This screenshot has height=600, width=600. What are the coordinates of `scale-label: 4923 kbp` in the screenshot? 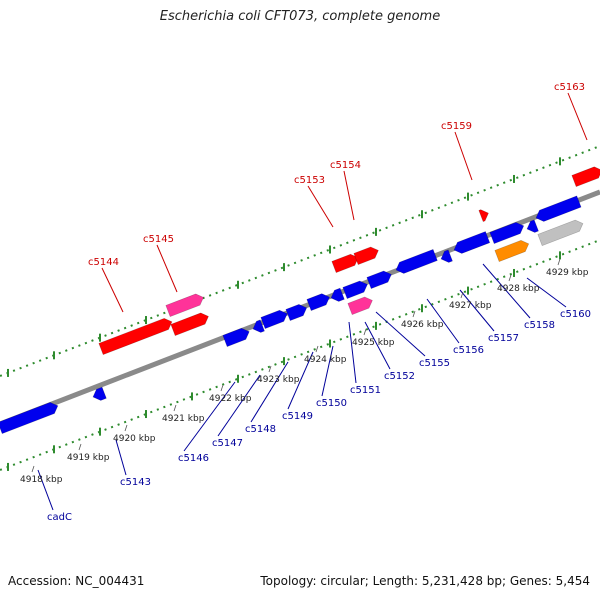 It's located at (278, 380).